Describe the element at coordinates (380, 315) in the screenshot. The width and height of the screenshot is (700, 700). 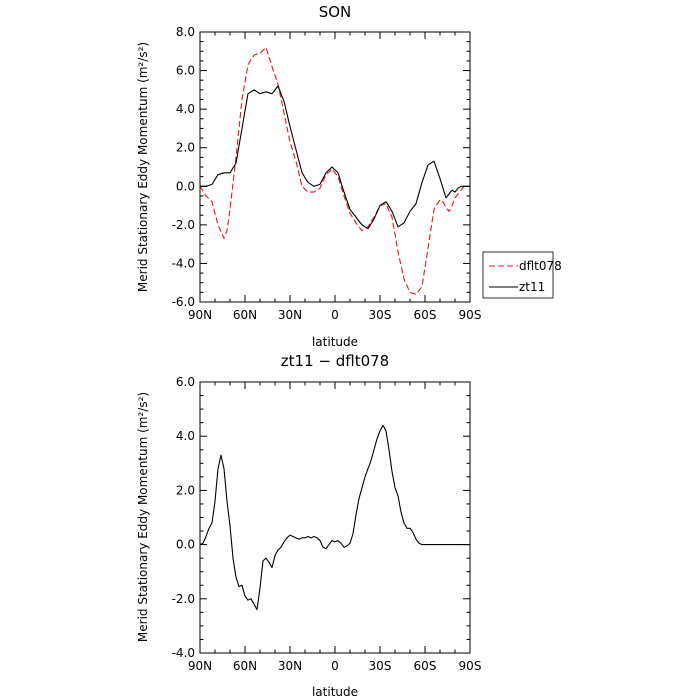
I see `top-x-tick-label: 30S` at that location.